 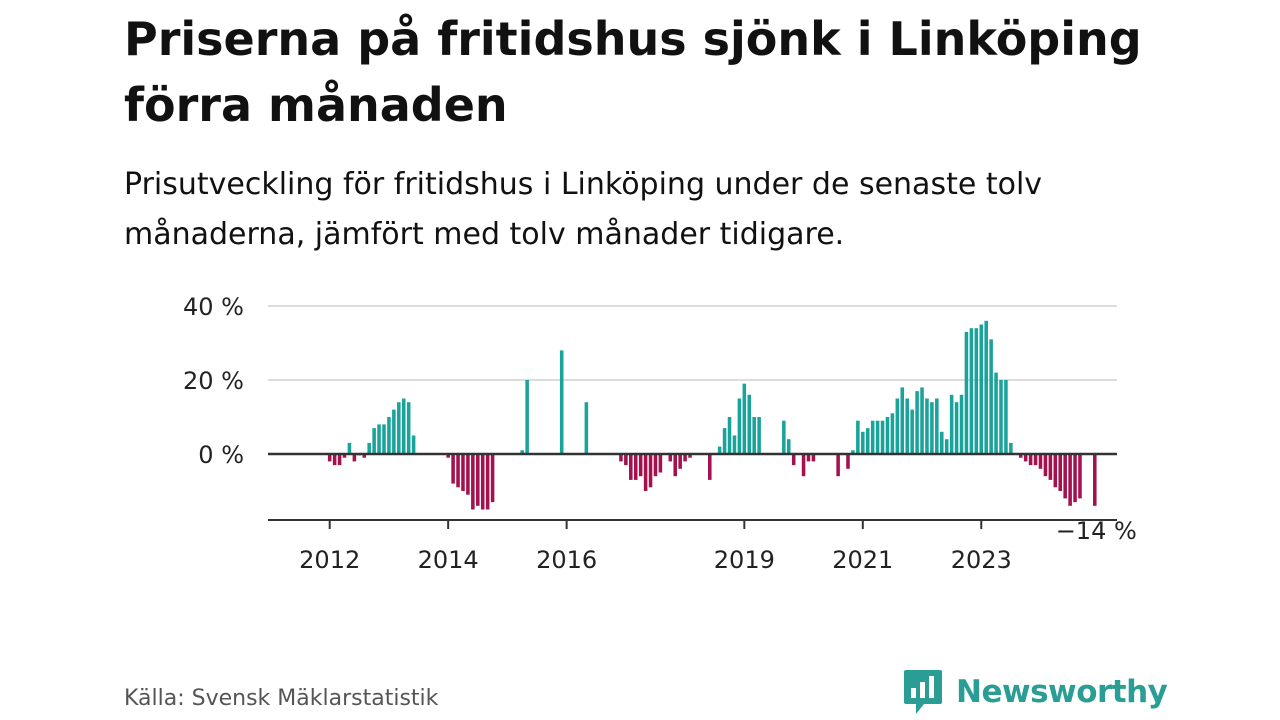 I want to click on brand-name: Newsworthy, so click(x=1062, y=692).